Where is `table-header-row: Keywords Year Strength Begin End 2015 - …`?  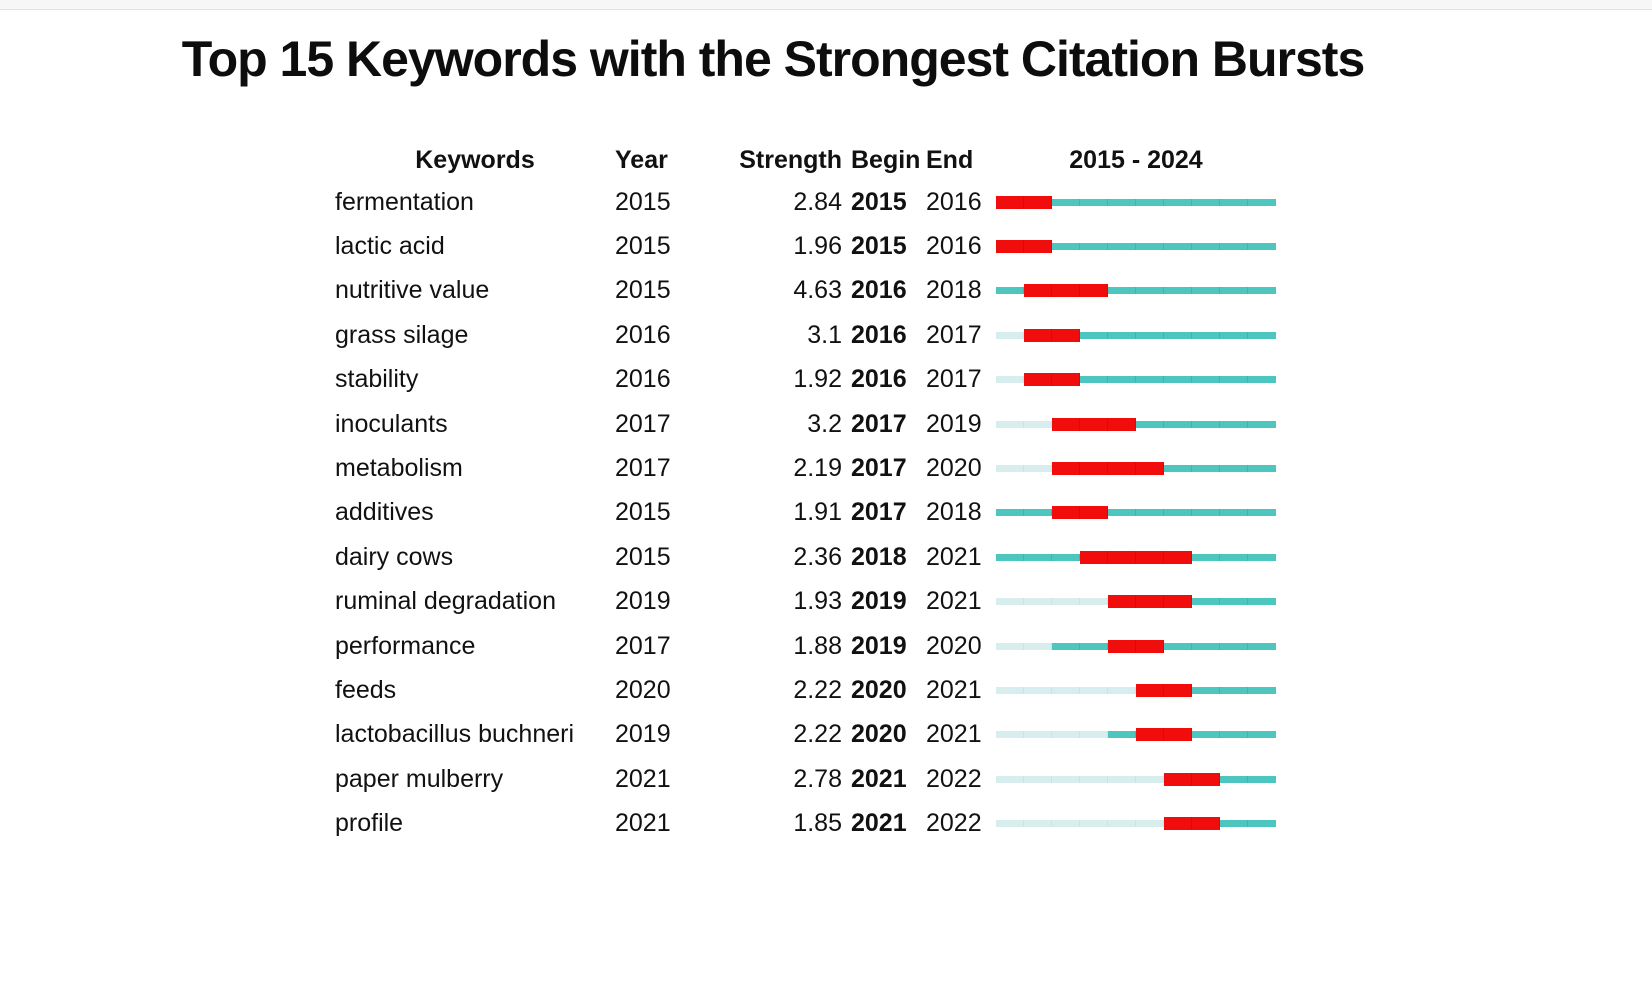
table-header-row: Keywords Year Strength Begin End 2015 - … is located at coordinates (815, 160).